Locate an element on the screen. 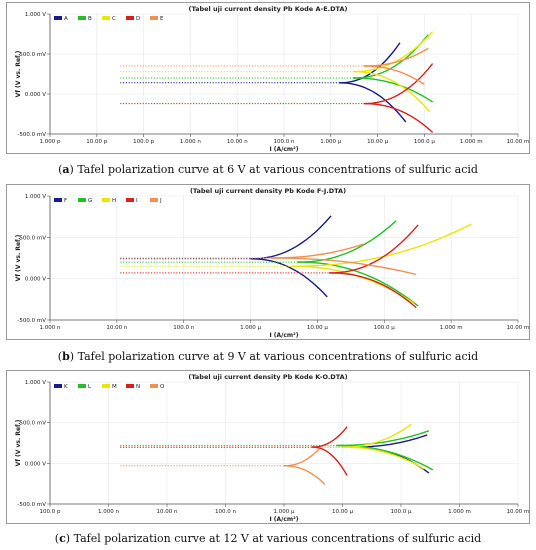  series-c-cathodic is located at coordinates (392, 91).